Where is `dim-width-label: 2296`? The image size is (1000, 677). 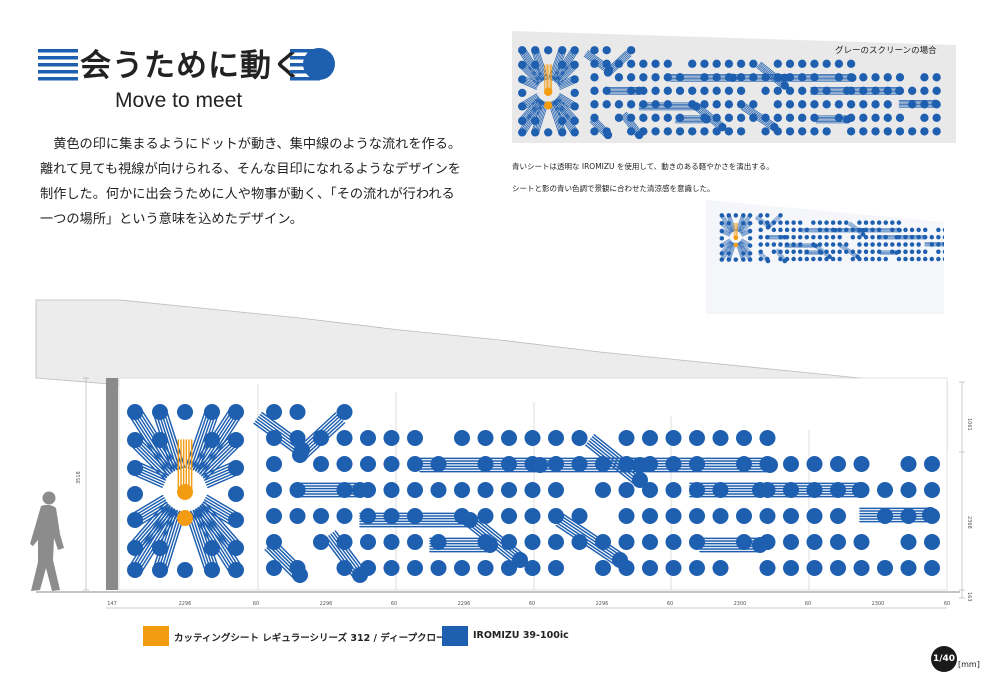 dim-width-label: 2296 is located at coordinates (185, 604).